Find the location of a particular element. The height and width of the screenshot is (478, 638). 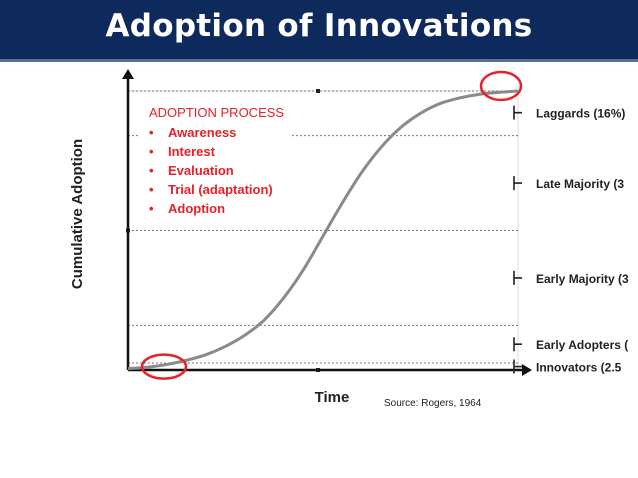

category-label-1: Early Adopters ( is located at coordinates (582, 345).